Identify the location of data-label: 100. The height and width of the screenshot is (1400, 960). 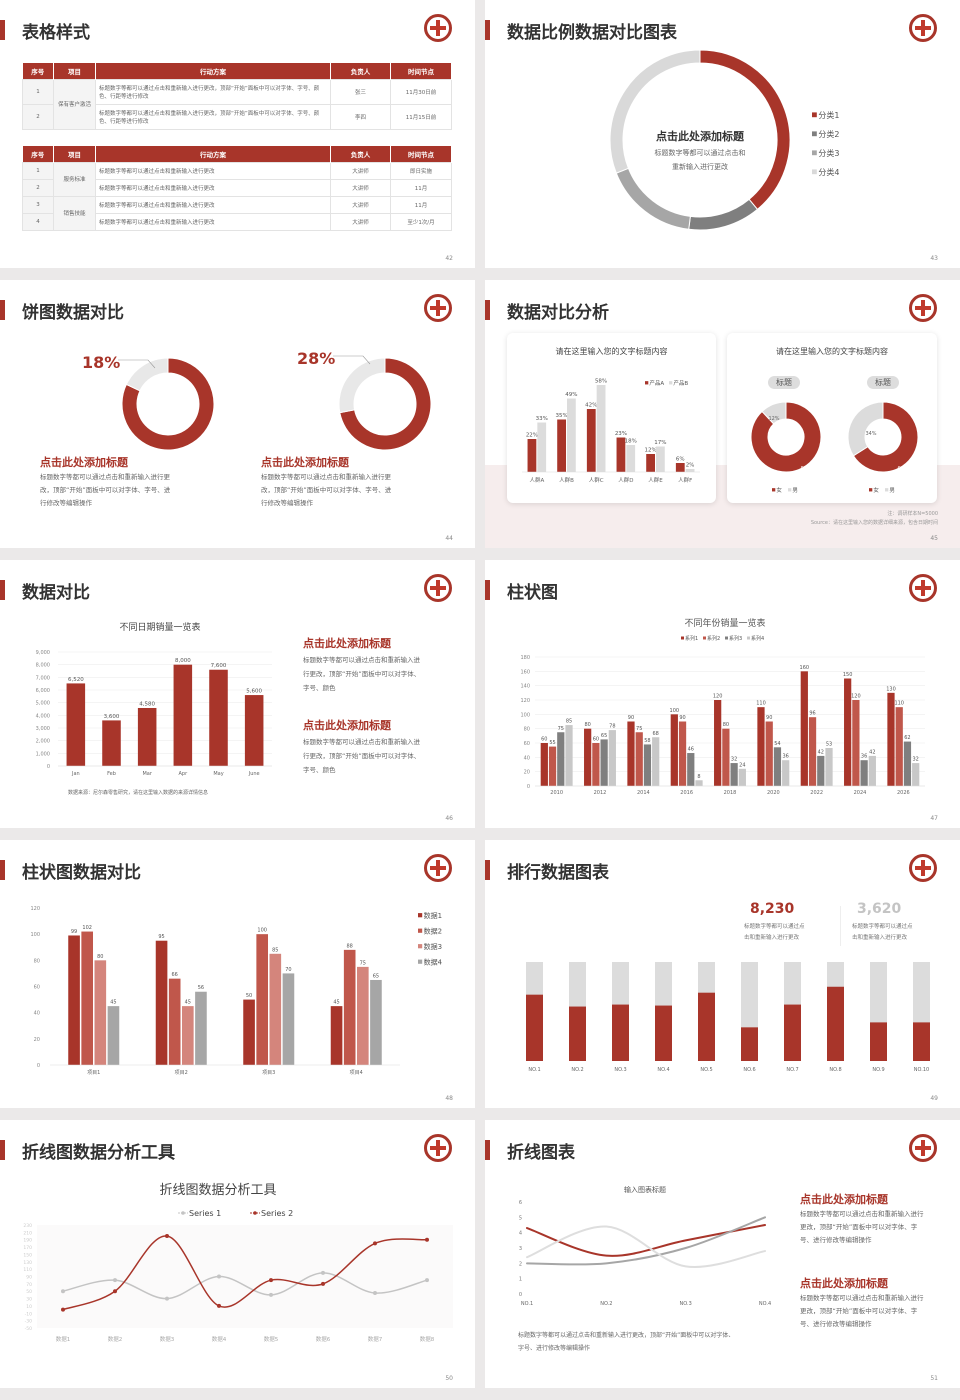
(675, 711).